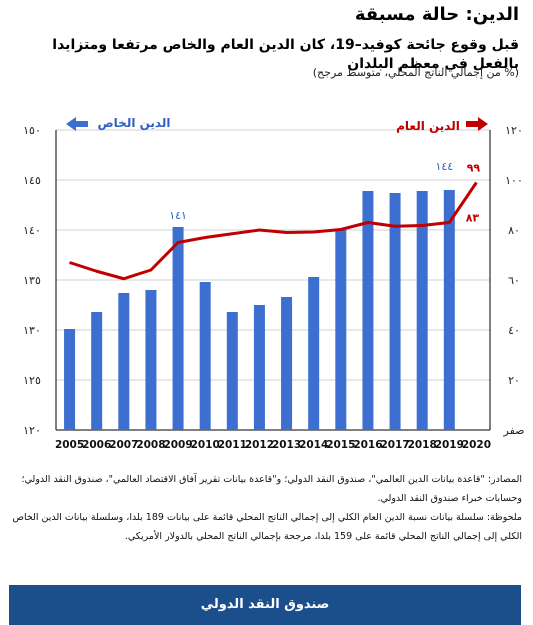  Describe the element at coordinates (422, 445) in the screenshot. I see `x-tick-label: 2018` at that location.